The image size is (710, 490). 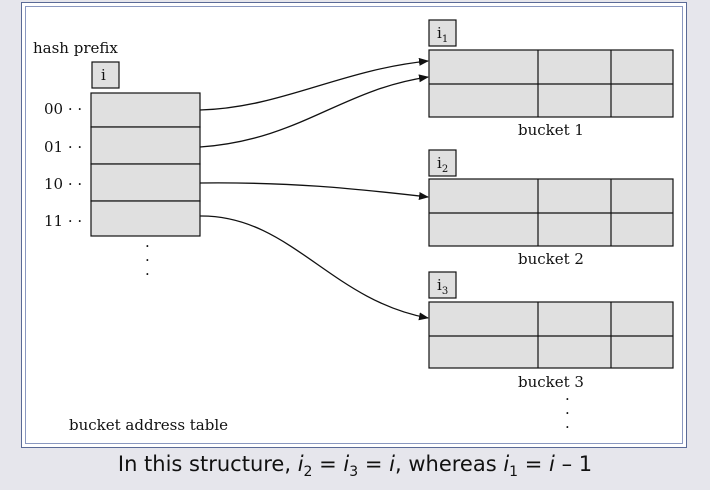 I want to click on bucket-3-depth-label: i3, so click(x=442, y=286).